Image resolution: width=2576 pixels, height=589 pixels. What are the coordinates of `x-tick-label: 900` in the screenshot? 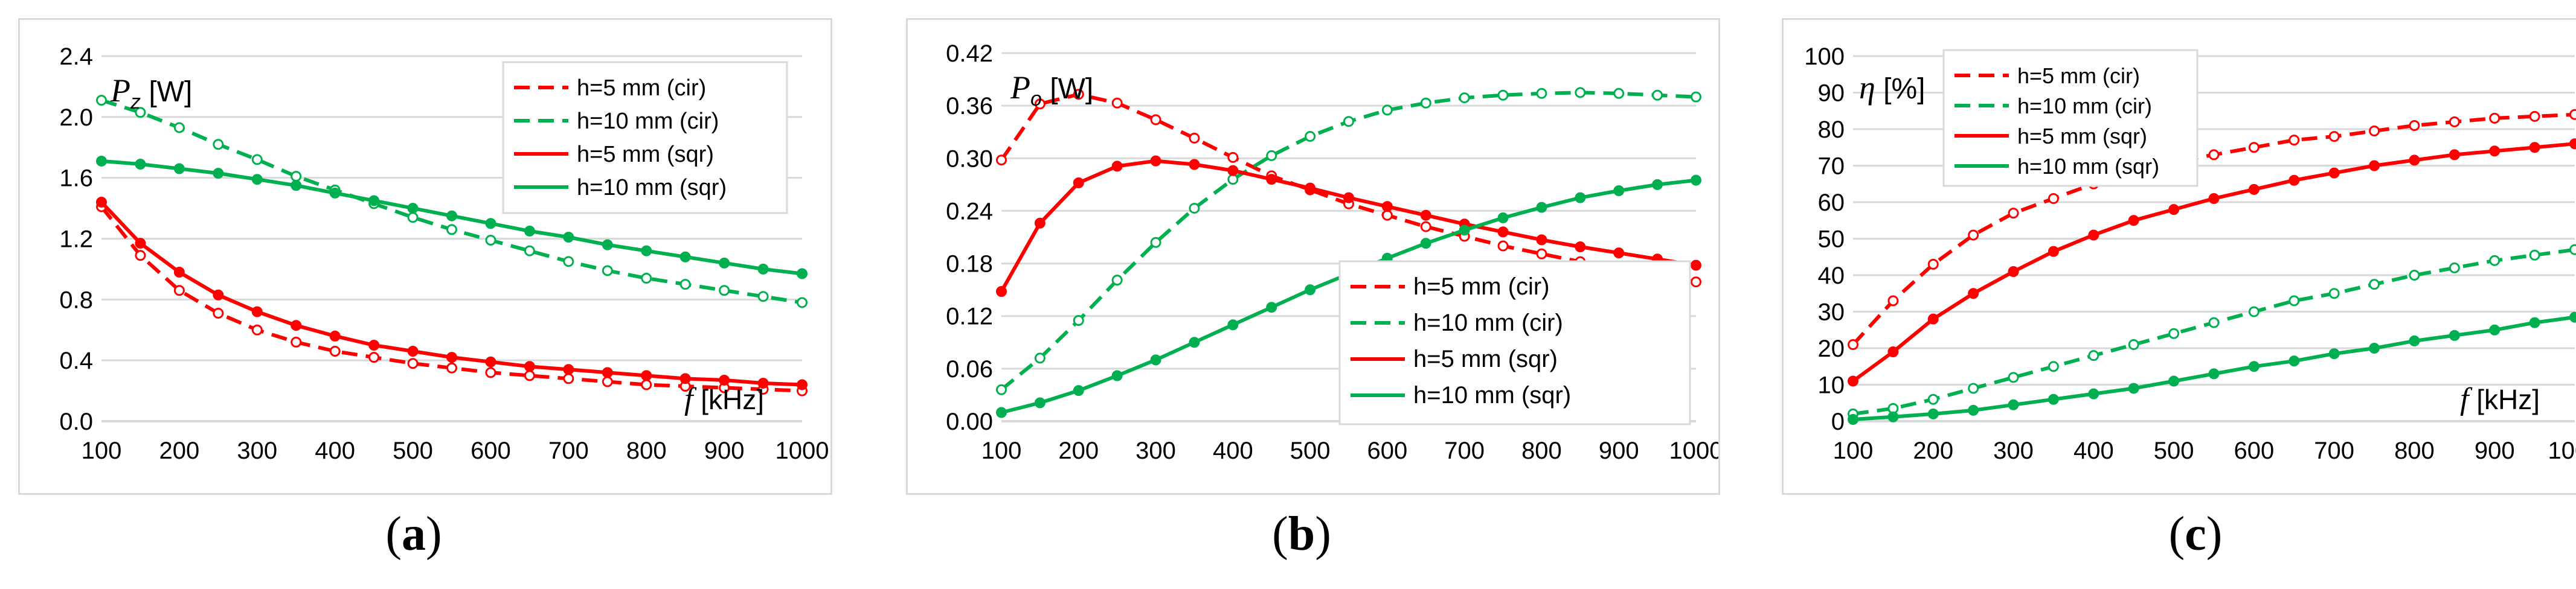 It's located at (724, 451).